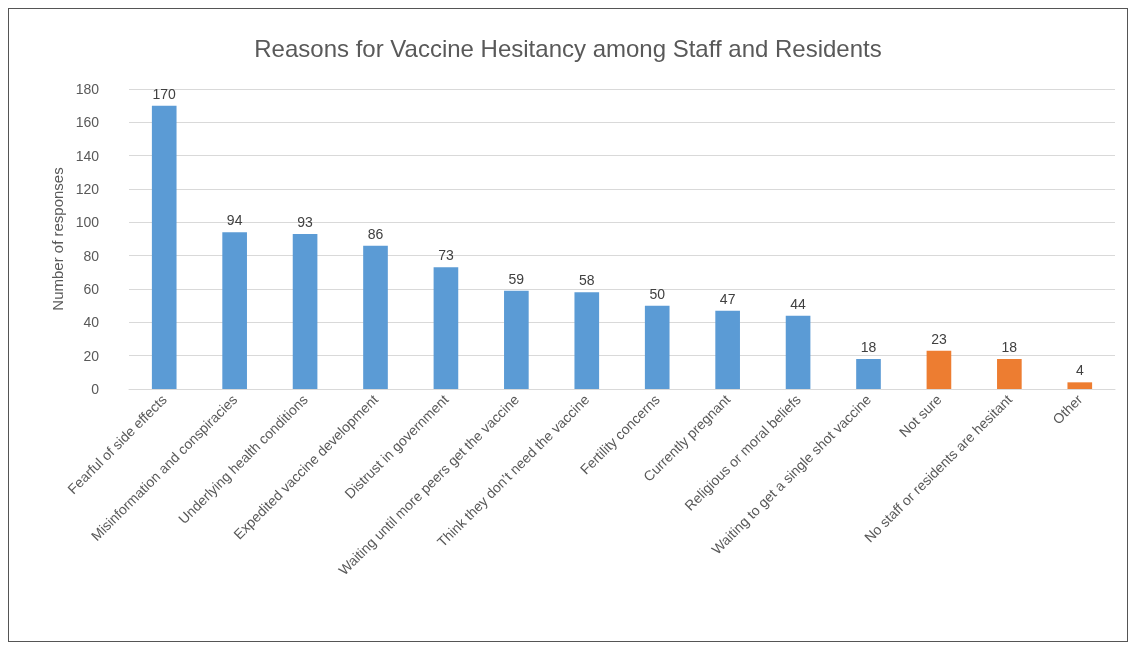 This screenshot has width=1138, height=652. Describe the element at coordinates (87, 122) in the screenshot. I see `y-tick-label: 160` at that location.